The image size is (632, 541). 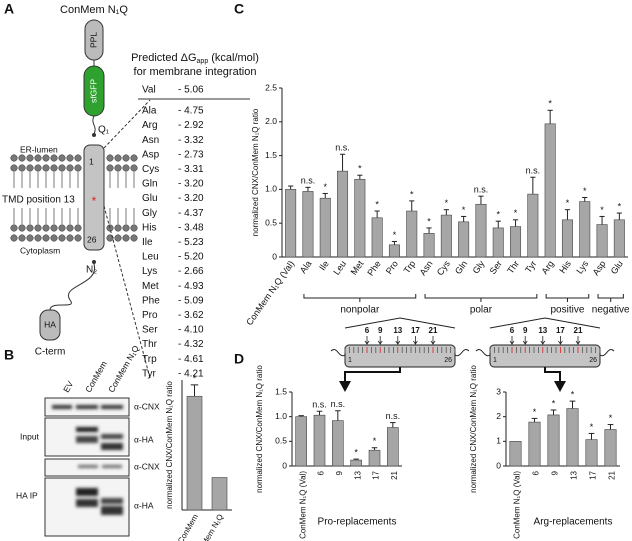 I want to click on table-cell: Phe, so click(x=151, y=300).